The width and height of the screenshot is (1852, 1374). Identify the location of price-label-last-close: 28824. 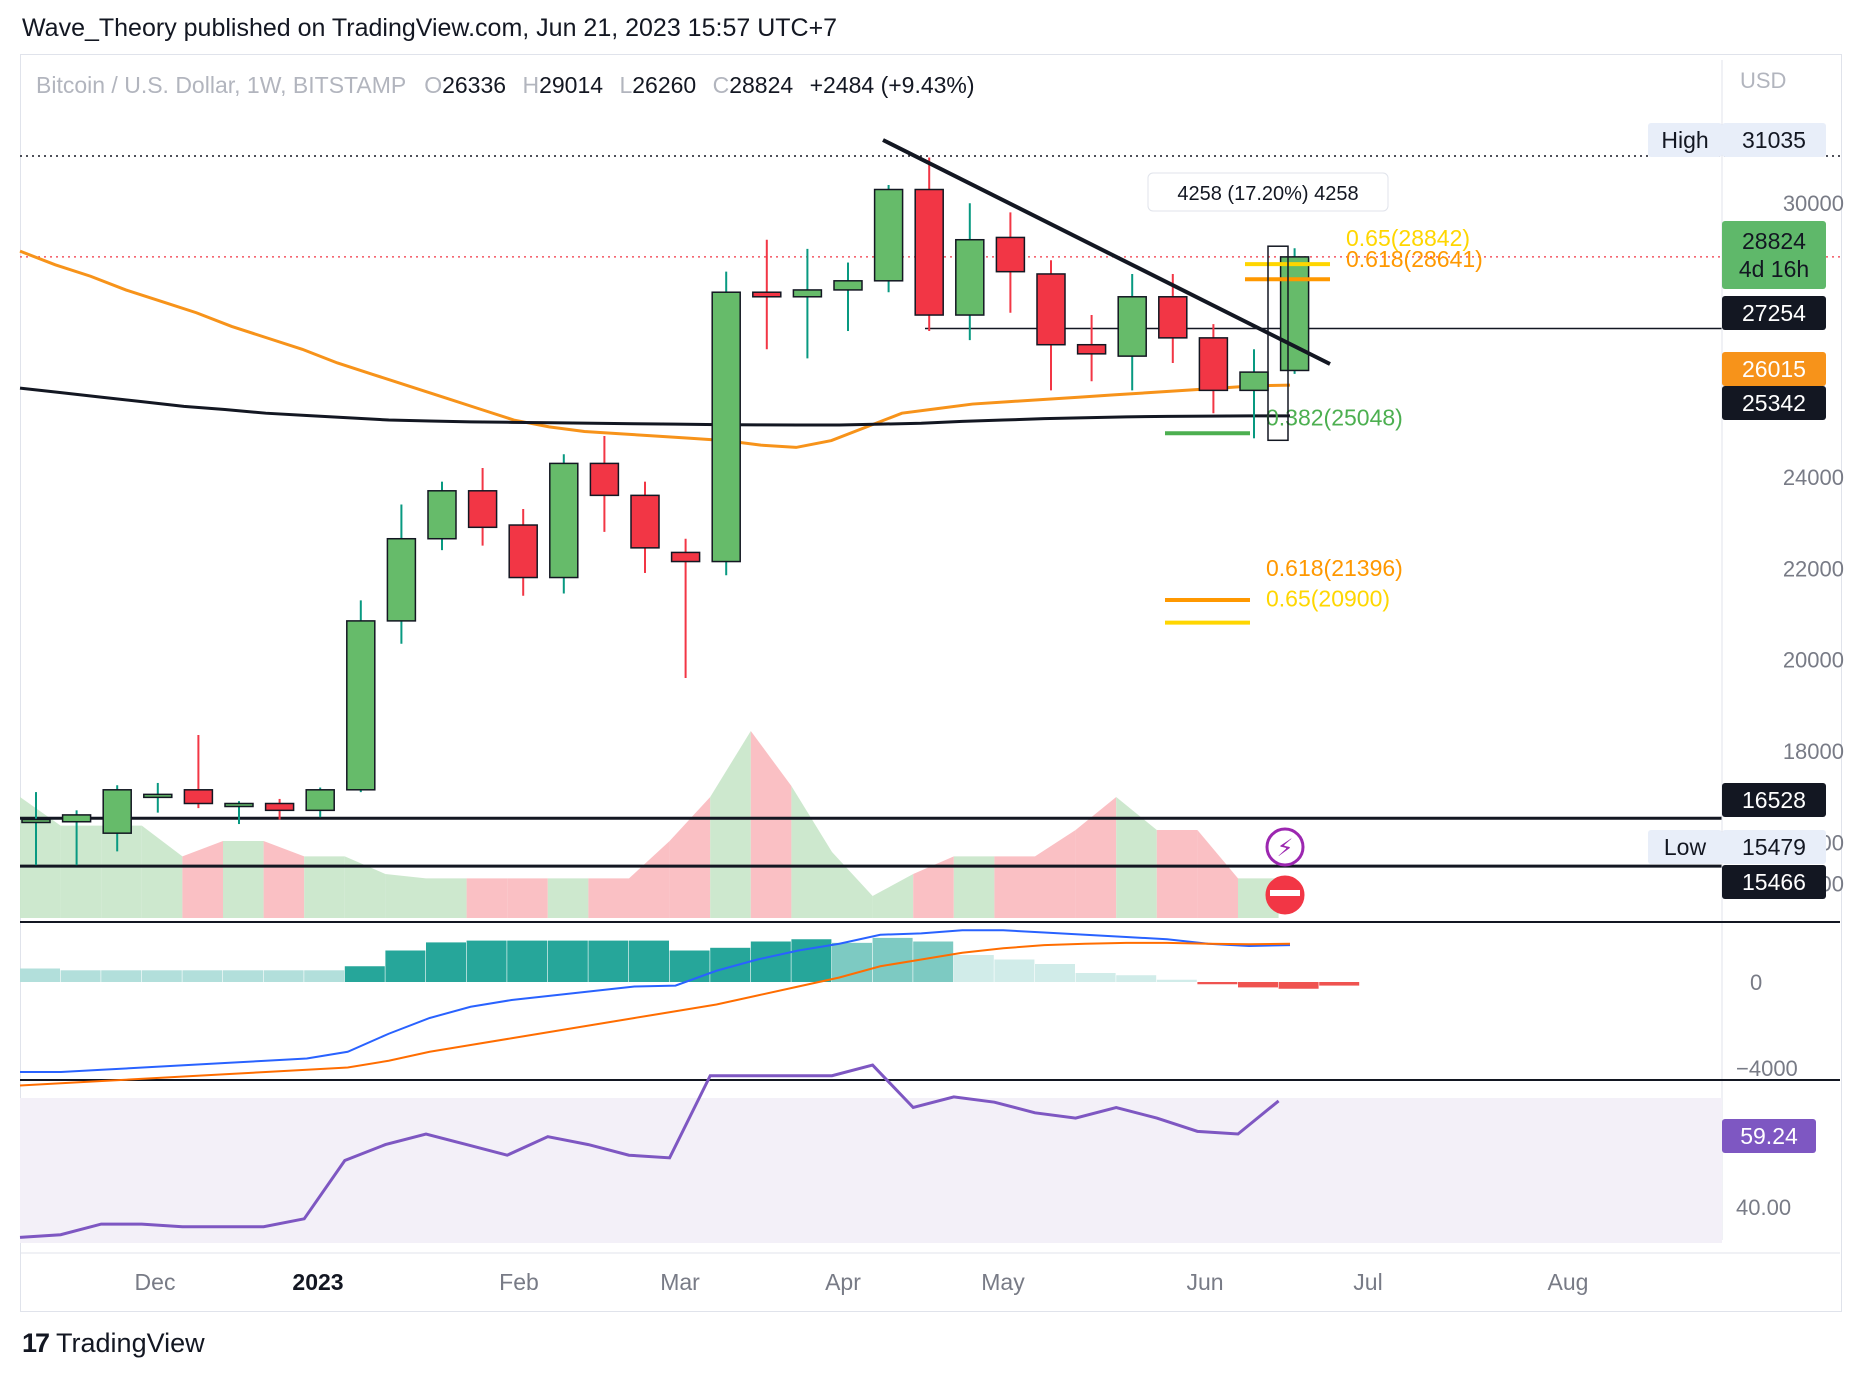
(1774, 241).